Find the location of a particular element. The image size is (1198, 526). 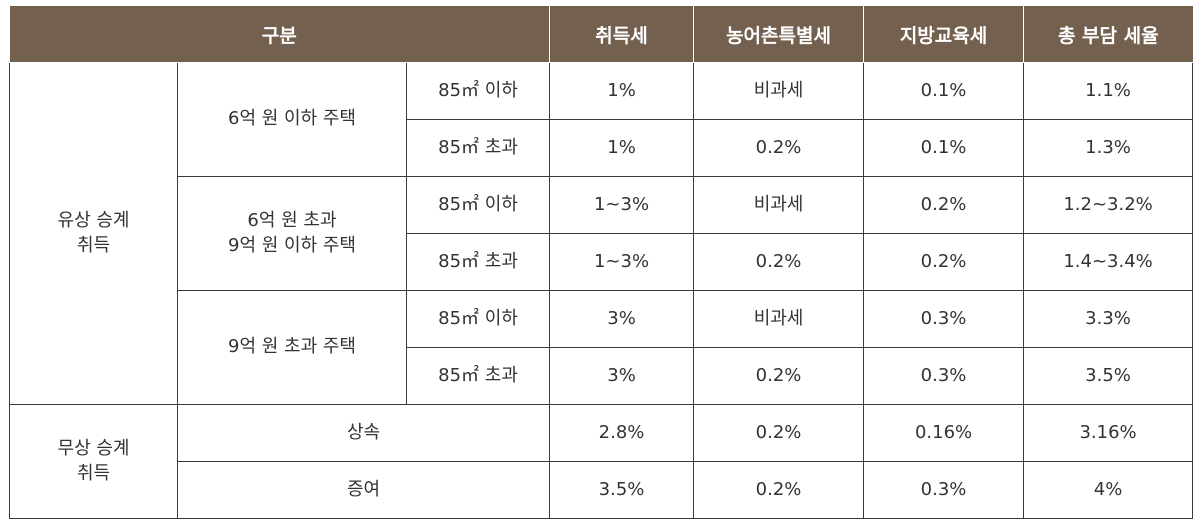

label-line: 6억 원 이하 주택 is located at coordinates (292, 119).